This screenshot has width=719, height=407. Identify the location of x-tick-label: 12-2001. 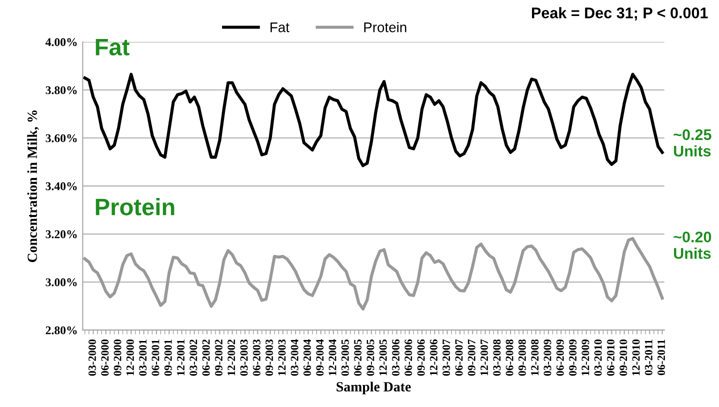
(181, 358).